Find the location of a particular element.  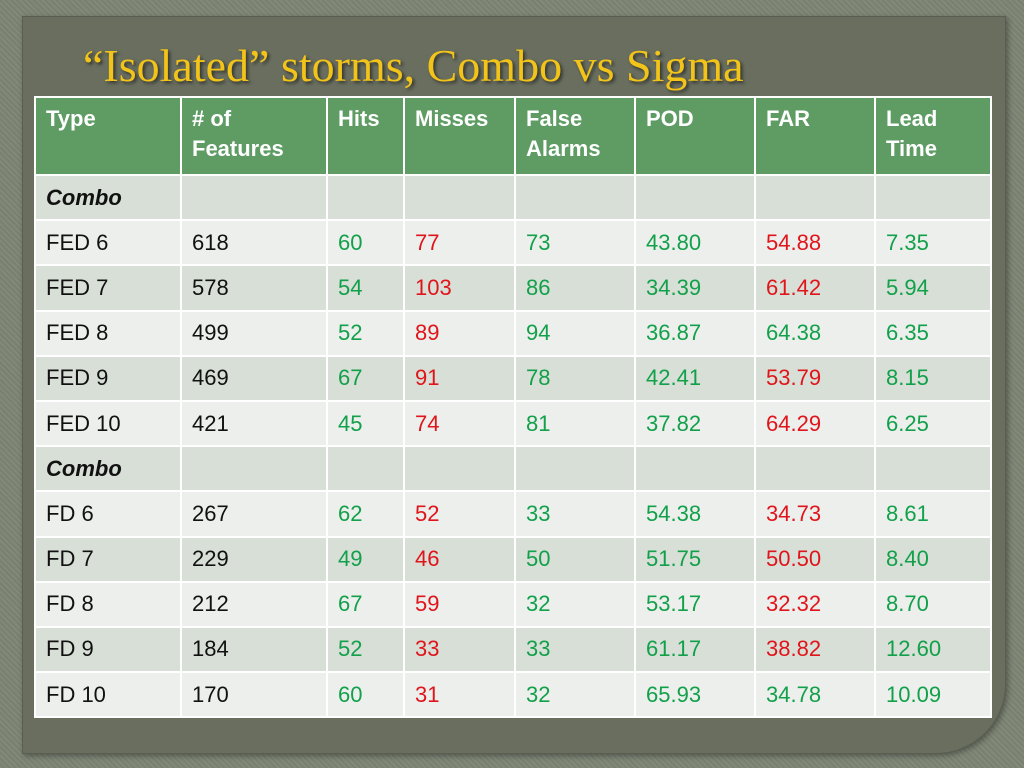

cell-lead-time: 12.60 is located at coordinates (933, 649).